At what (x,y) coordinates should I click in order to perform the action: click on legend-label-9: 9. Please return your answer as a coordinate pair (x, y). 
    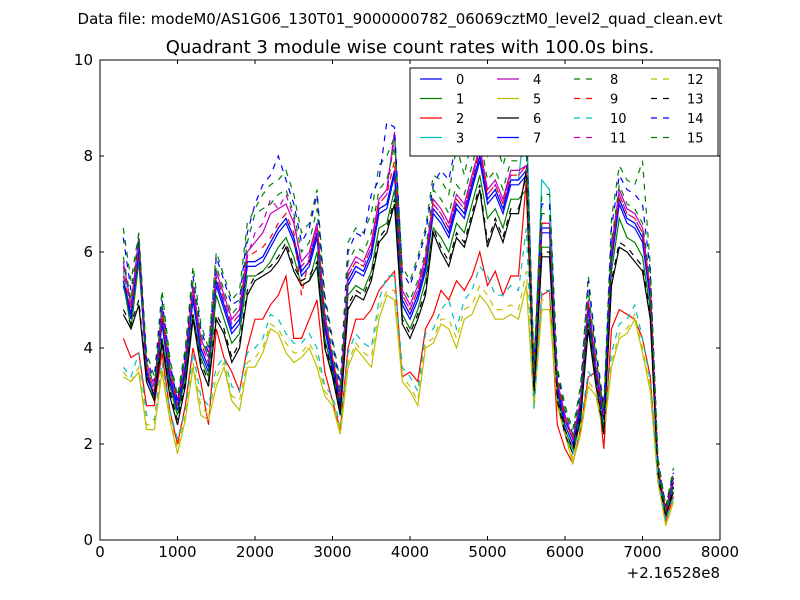
    Looking at the image, I should click on (614, 100).